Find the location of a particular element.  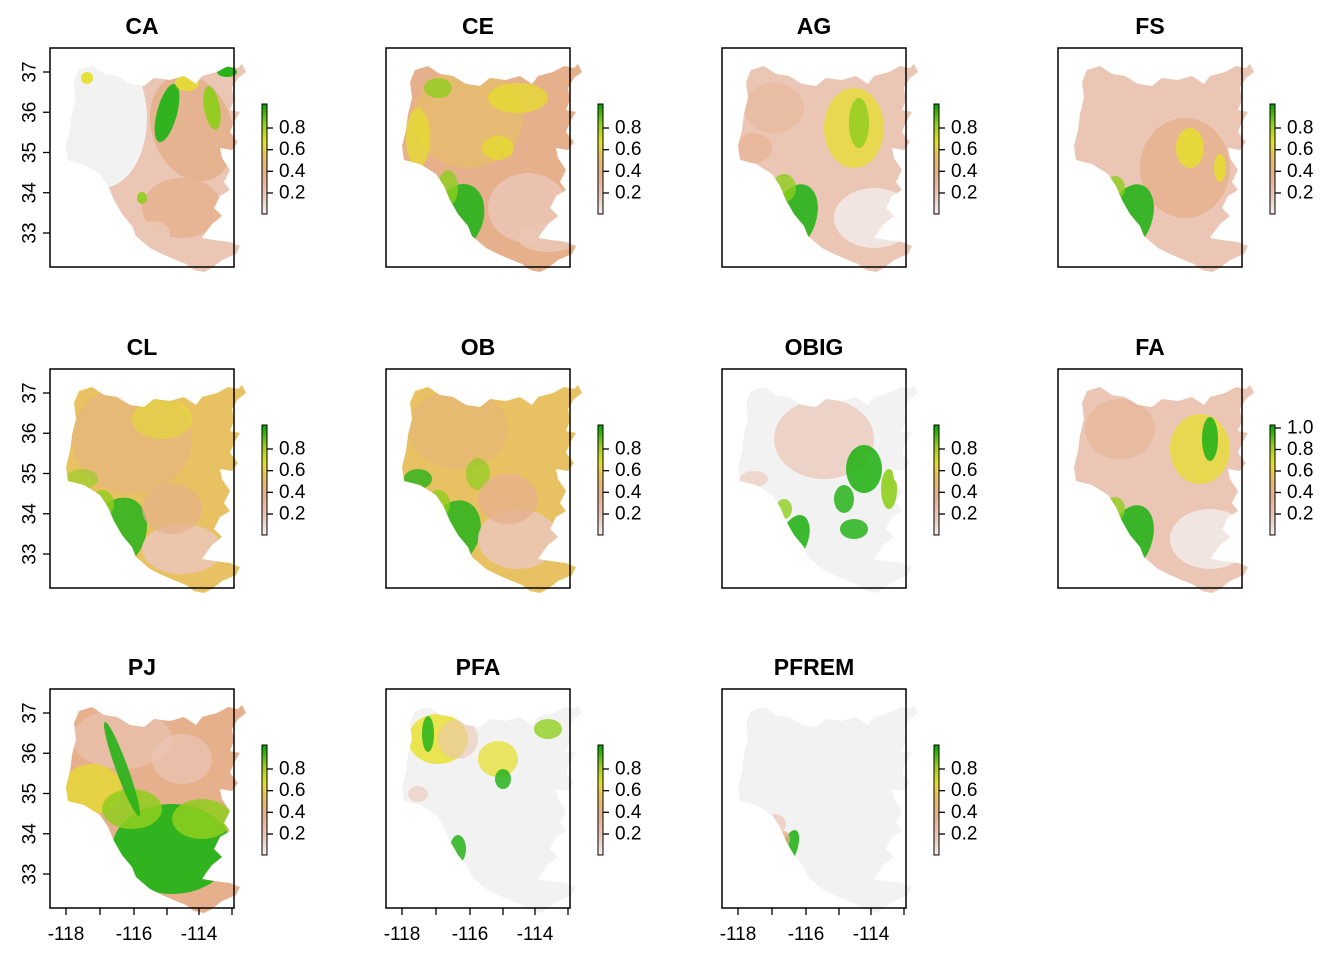

panel-pfa: PFA -118 -116 -114 0.20.40.60.8 is located at coordinates (513, 799).